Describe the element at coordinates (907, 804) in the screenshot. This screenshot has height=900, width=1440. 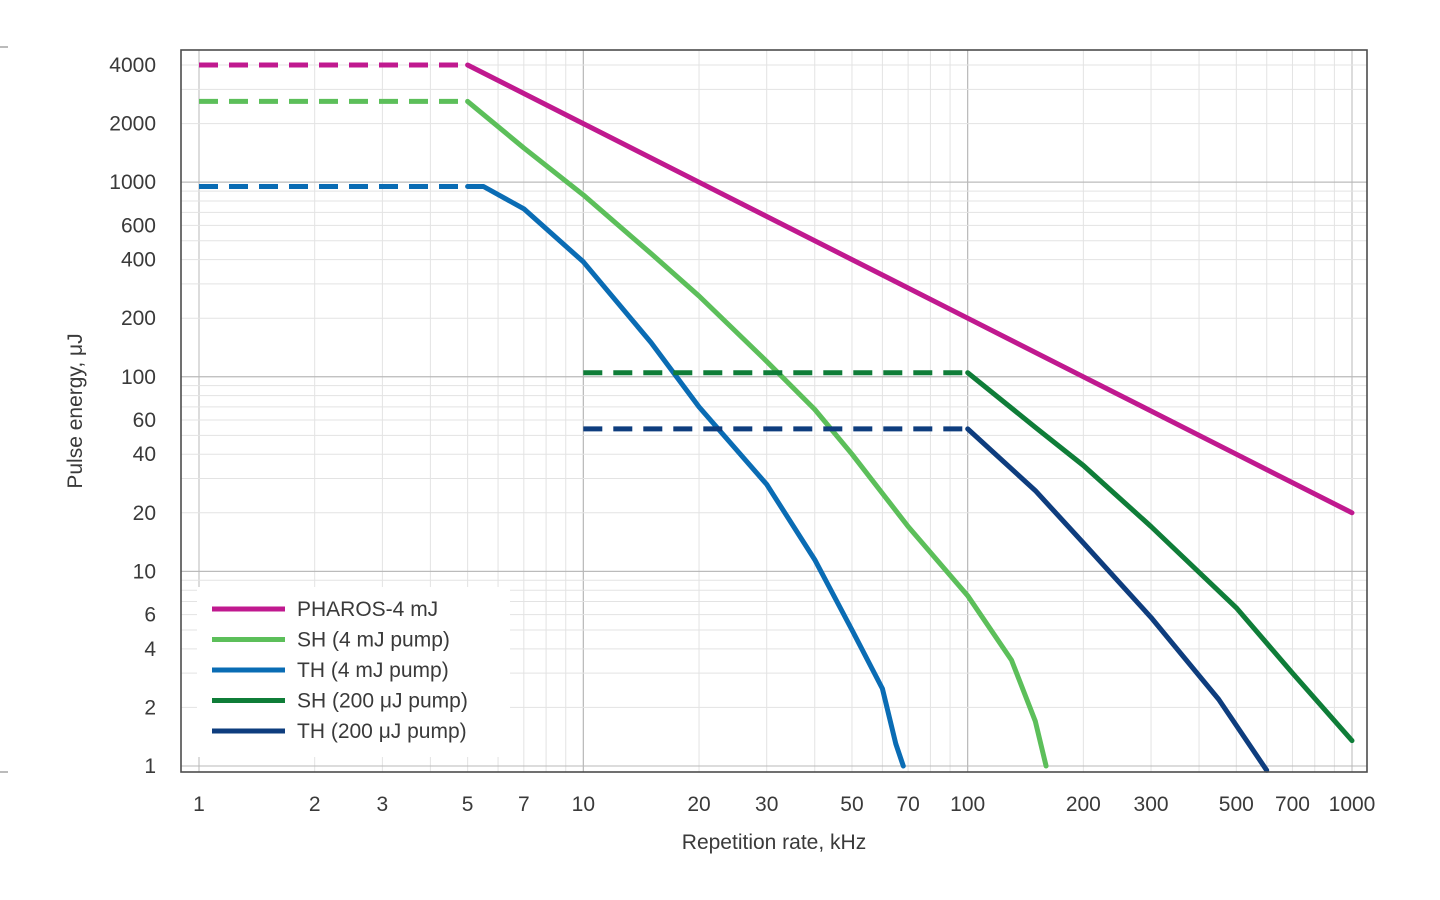
I see `x-tick-label: 70` at that location.